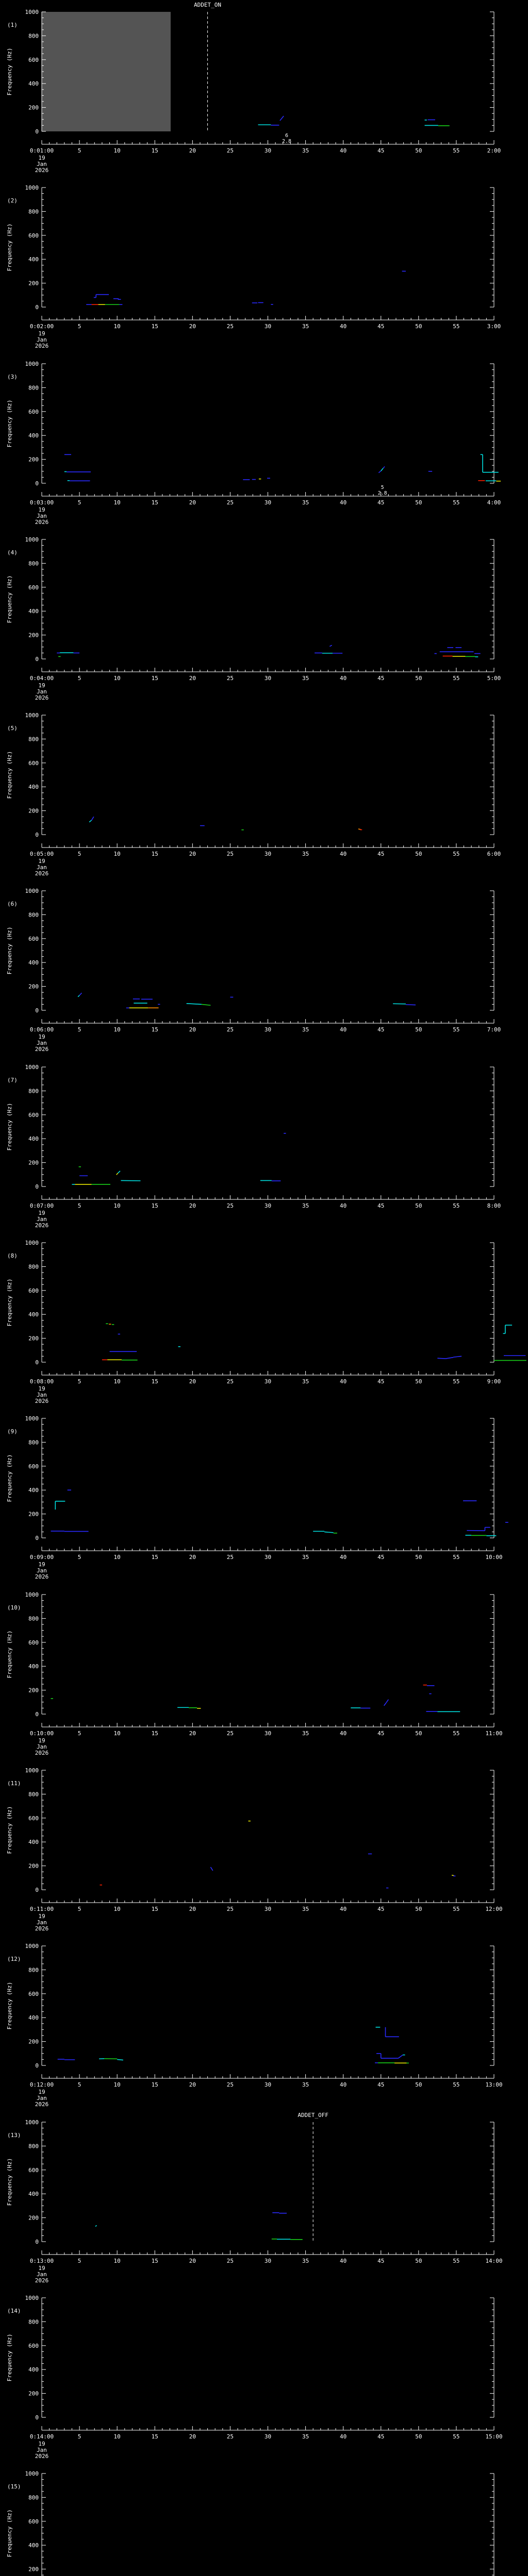 The height and width of the screenshot is (2576, 528). Describe the element at coordinates (12, 25) in the screenshot. I see `panel-index-label: (1)` at that location.